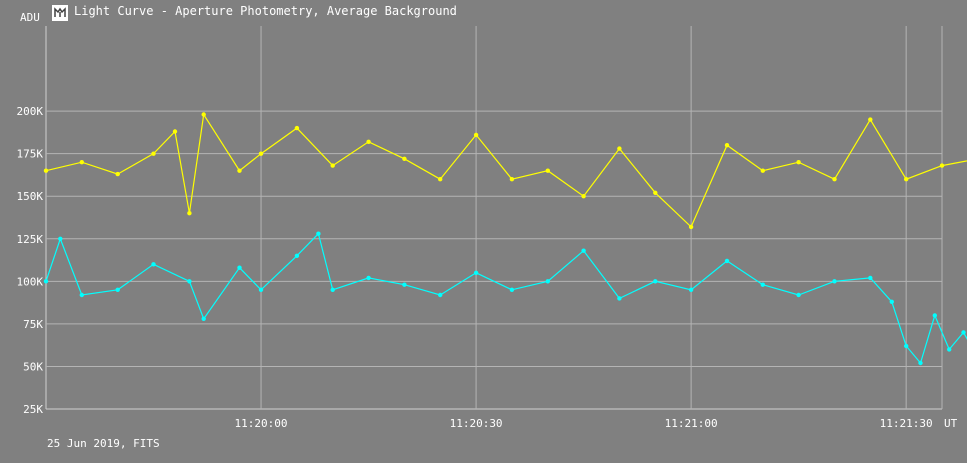 This screenshot has width=967, height=463. Describe the element at coordinates (476, 423) in the screenshot. I see `x-tick-label: 11:20:30` at that location.